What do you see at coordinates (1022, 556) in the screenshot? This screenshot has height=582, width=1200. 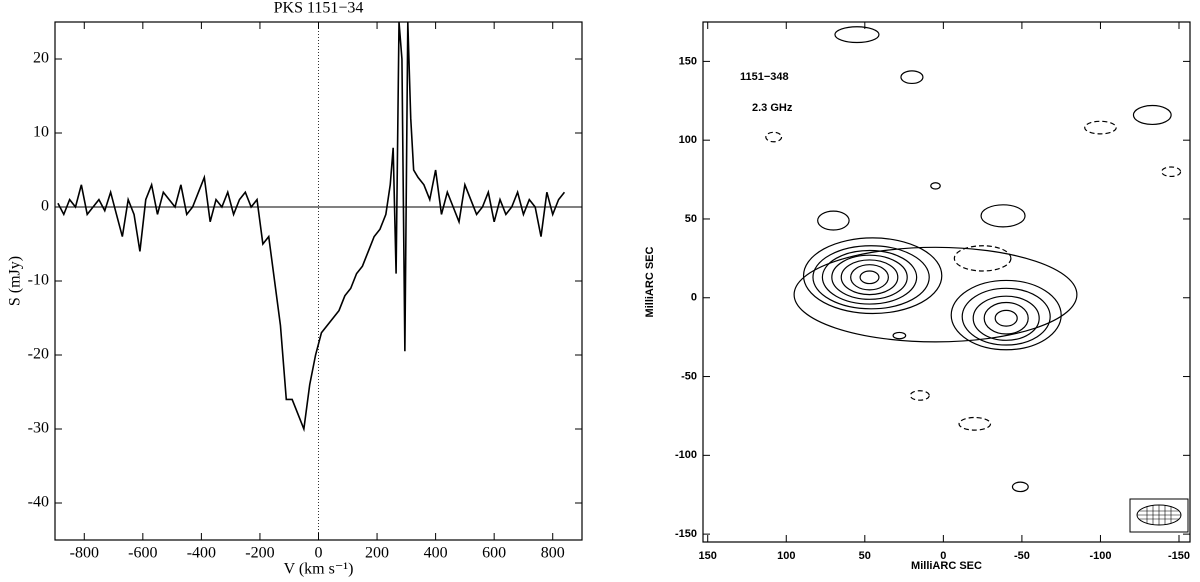 I see `x-tick-label: -50` at bounding box center [1022, 556].